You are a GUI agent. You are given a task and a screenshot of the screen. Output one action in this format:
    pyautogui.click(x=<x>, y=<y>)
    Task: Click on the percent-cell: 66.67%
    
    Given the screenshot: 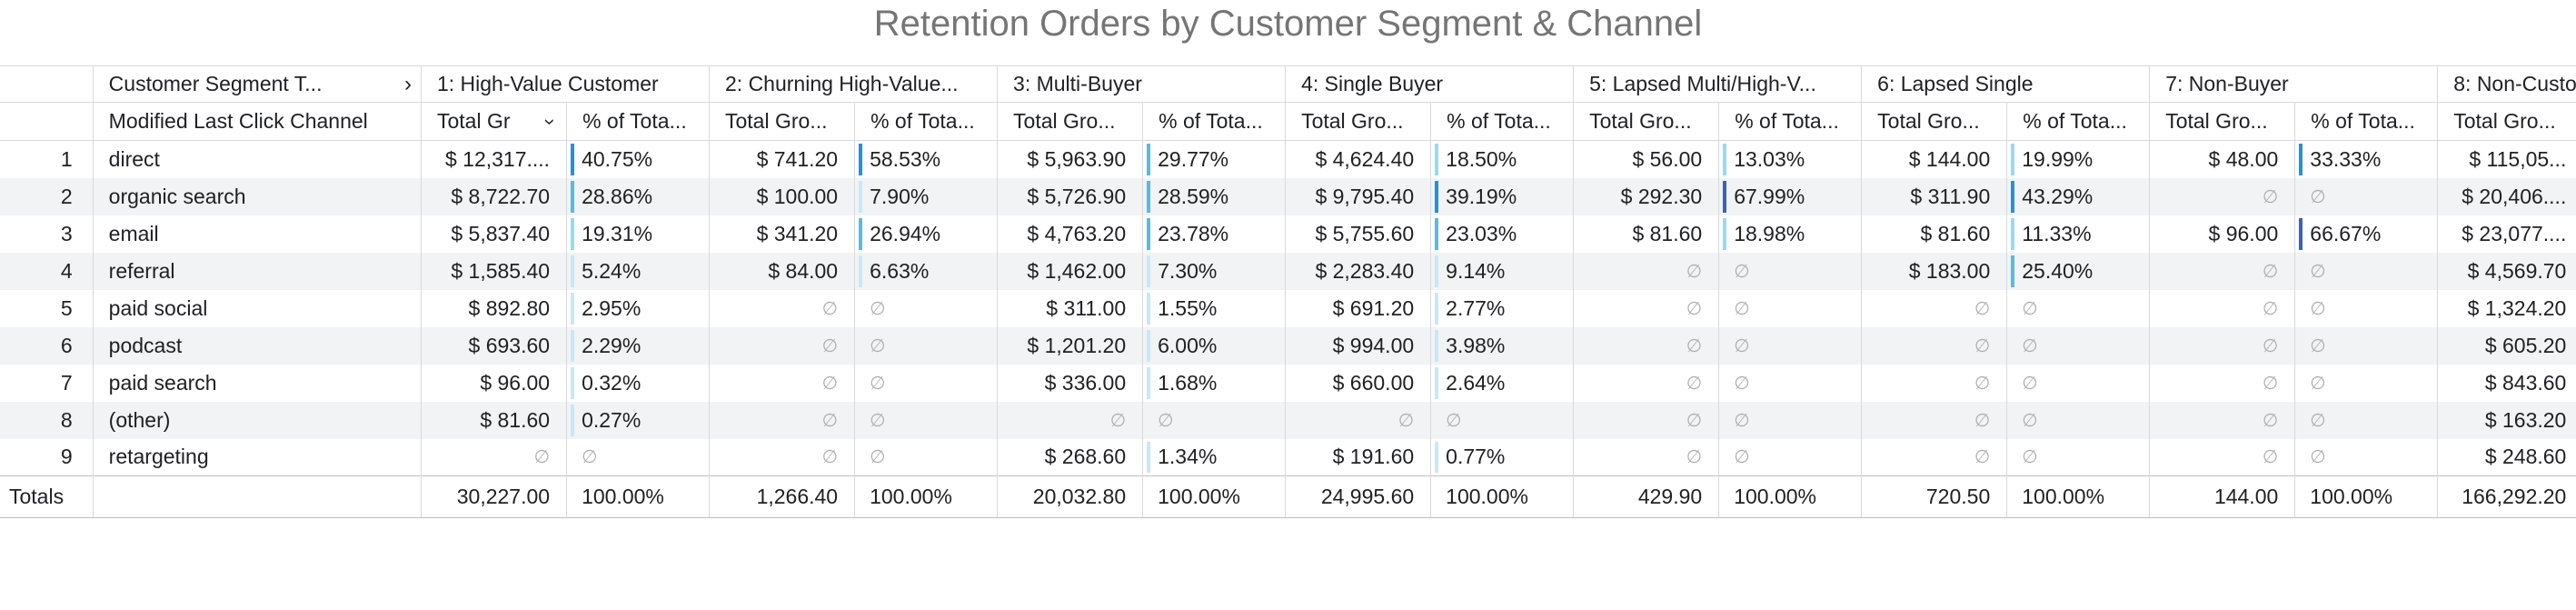 What is the action you would take?
    pyautogui.click(x=2366, y=234)
    